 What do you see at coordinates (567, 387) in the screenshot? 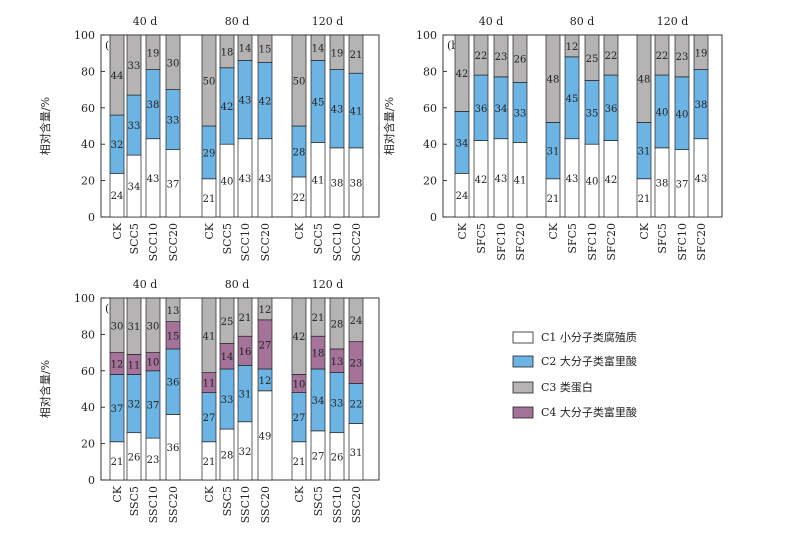
I see `legend-label: C3 类蛋白` at bounding box center [567, 387].